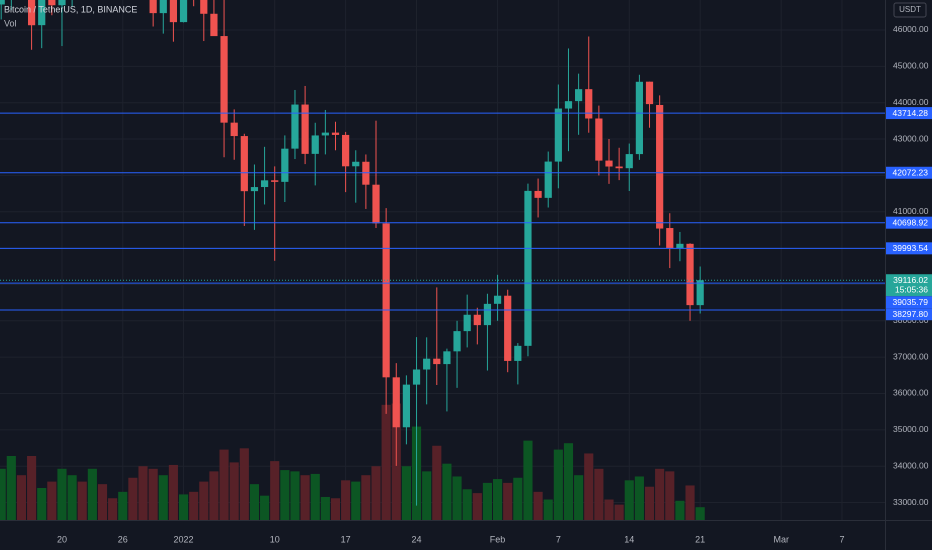  I want to click on x-tick-label: 17, so click(346, 539).